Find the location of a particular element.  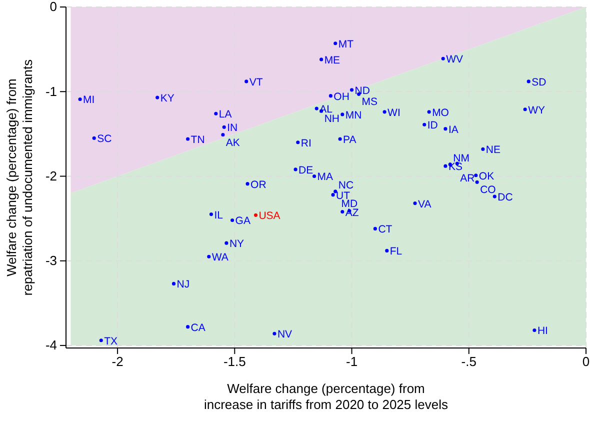

annotation: ME is located at coordinates (332, 60).